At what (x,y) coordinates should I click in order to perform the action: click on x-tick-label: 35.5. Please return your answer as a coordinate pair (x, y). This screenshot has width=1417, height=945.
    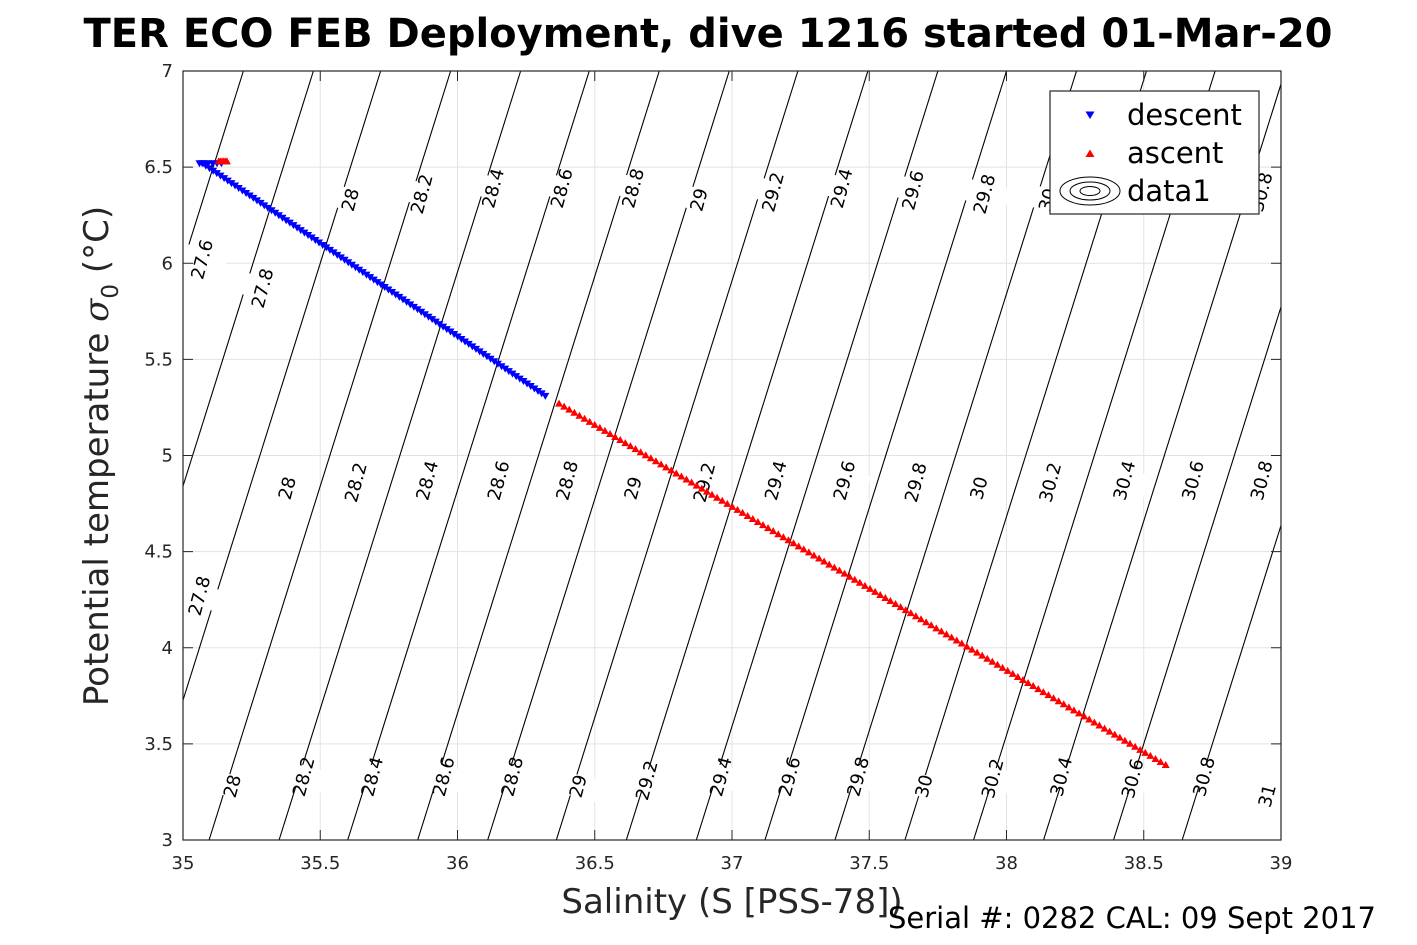
    Looking at the image, I should click on (320, 863).